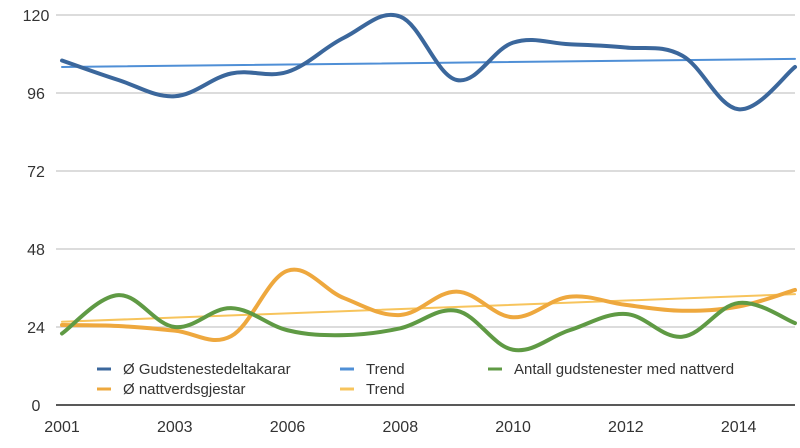 This screenshot has width=800, height=448. Describe the element at coordinates (36, 16) in the screenshot. I see `y-tick-label: 120` at that location.